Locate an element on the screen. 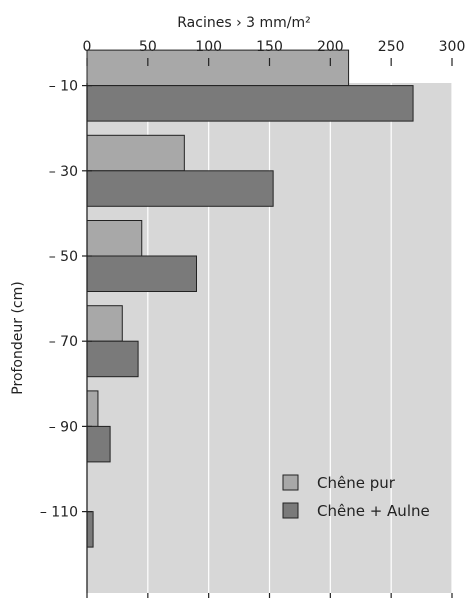  x-tick-label-150: 150 is located at coordinates (269, 47).